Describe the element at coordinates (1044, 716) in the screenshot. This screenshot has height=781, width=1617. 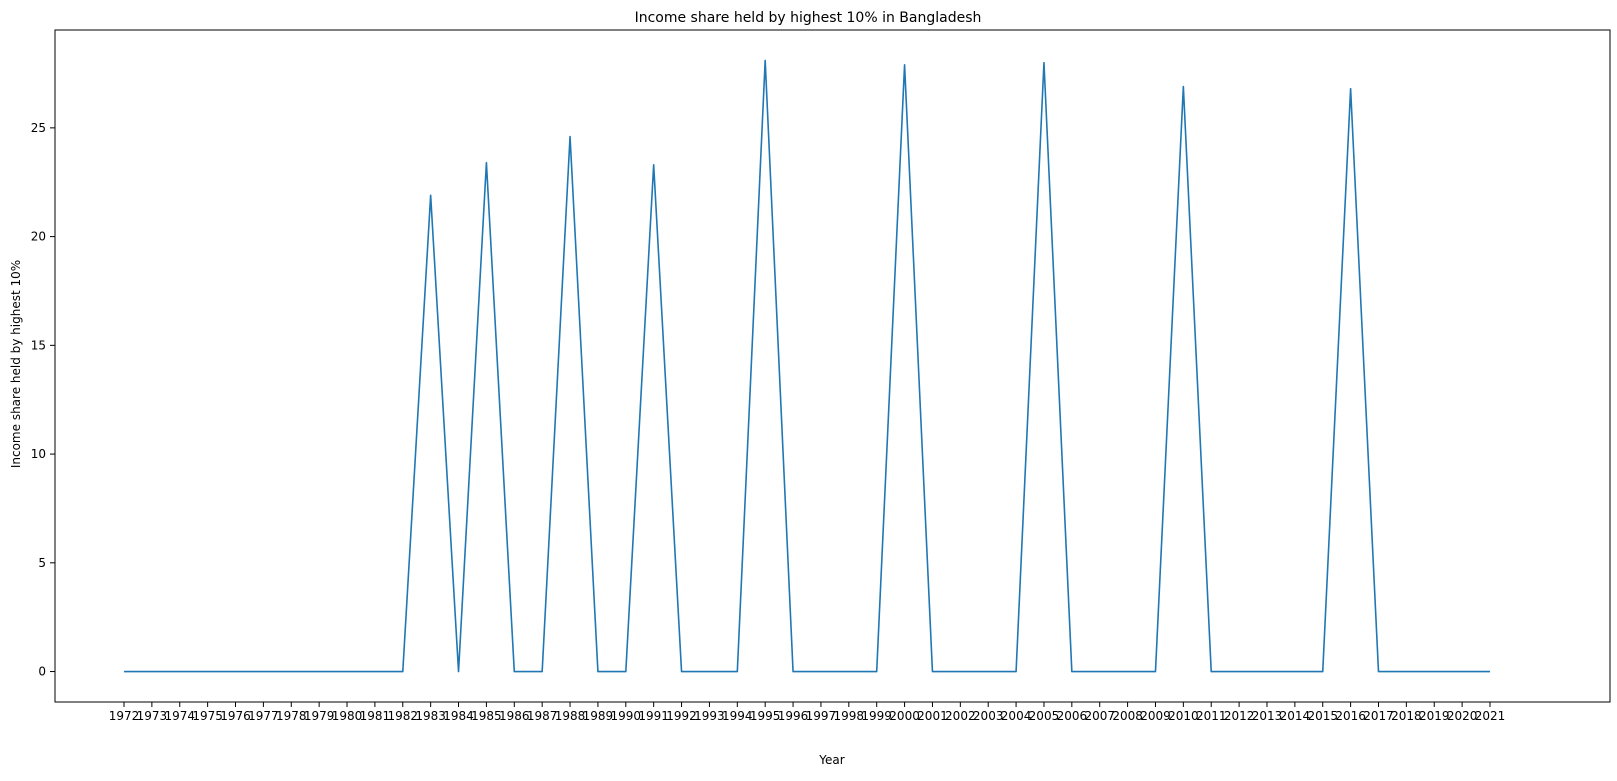
I see `x-tick-label: 2005` at that location.